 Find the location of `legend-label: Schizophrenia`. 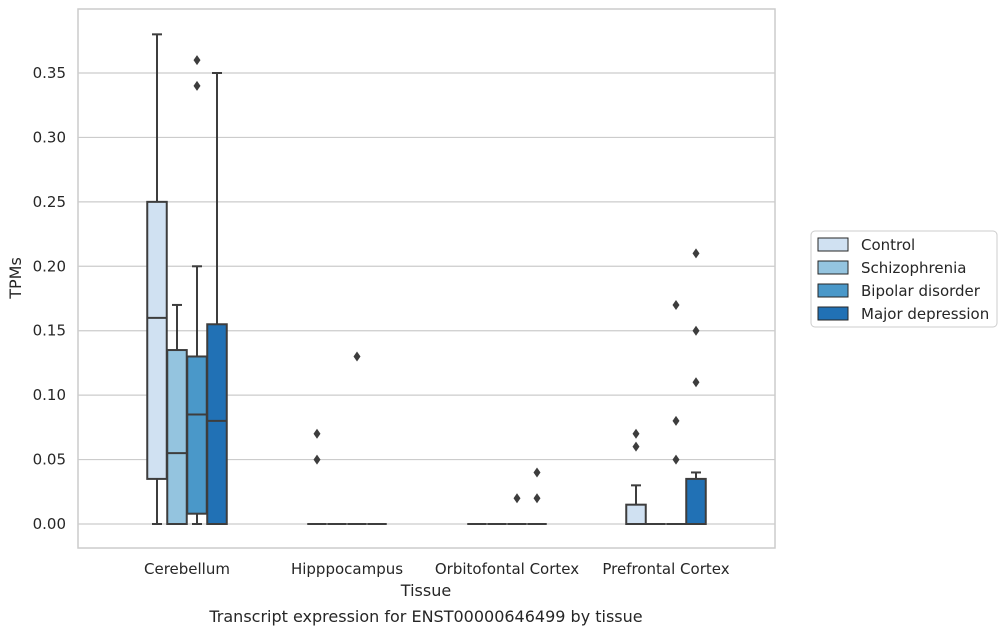

legend-label: Schizophrenia is located at coordinates (913, 268).